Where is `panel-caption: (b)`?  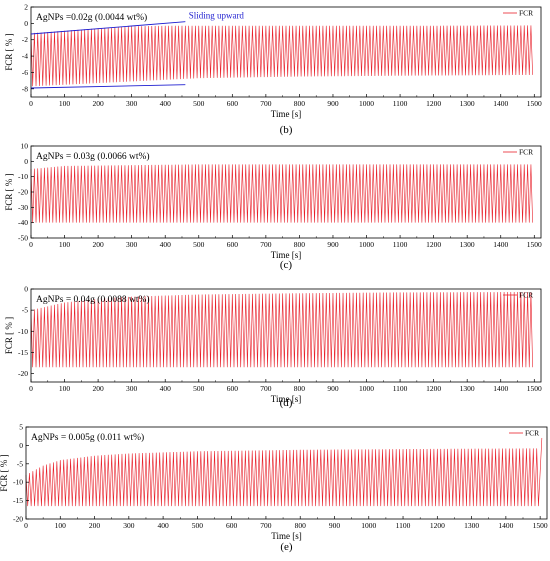 panel-caption: (b) is located at coordinates (286, 130).